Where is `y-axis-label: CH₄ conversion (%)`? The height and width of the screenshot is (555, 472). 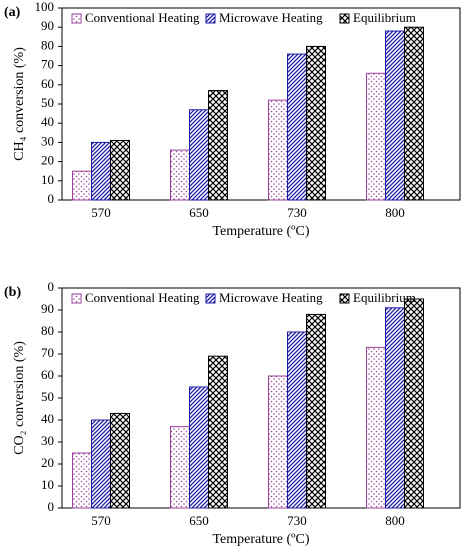 y-axis-label: CH₄ conversion (%) is located at coordinates (19, 104).